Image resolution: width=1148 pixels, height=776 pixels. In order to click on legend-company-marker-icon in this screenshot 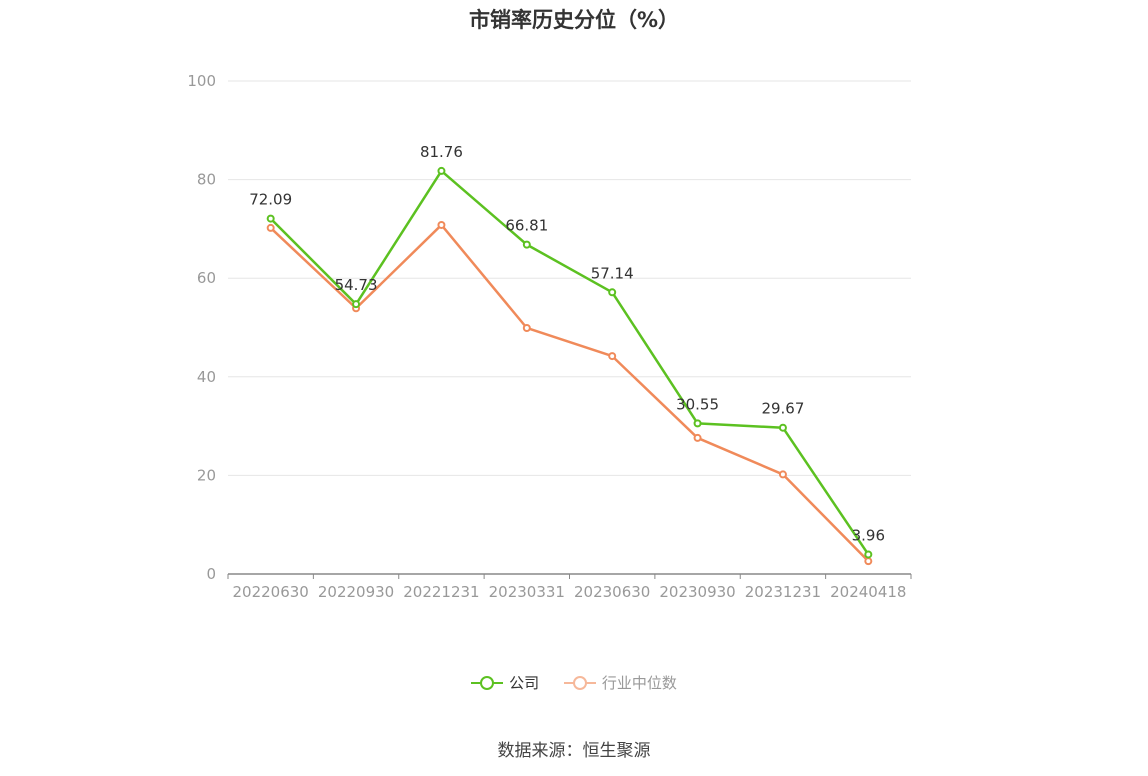, I will do `click(487, 682)`.